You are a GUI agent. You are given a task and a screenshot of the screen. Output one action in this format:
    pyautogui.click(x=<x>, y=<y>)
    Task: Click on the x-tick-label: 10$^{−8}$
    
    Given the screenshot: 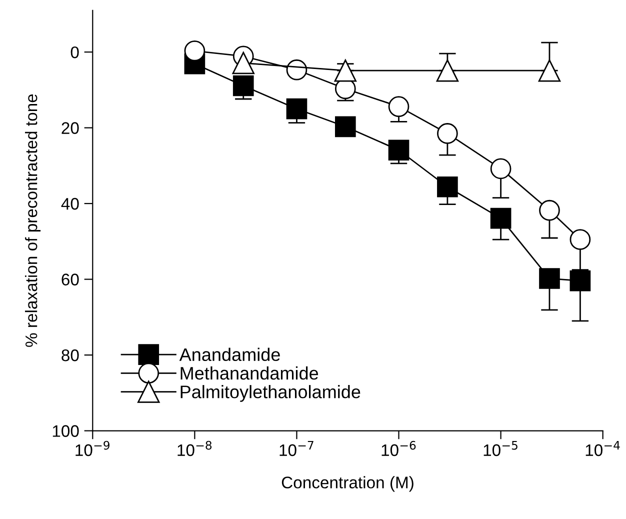 What is the action you would take?
    pyautogui.click(x=195, y=448)
    